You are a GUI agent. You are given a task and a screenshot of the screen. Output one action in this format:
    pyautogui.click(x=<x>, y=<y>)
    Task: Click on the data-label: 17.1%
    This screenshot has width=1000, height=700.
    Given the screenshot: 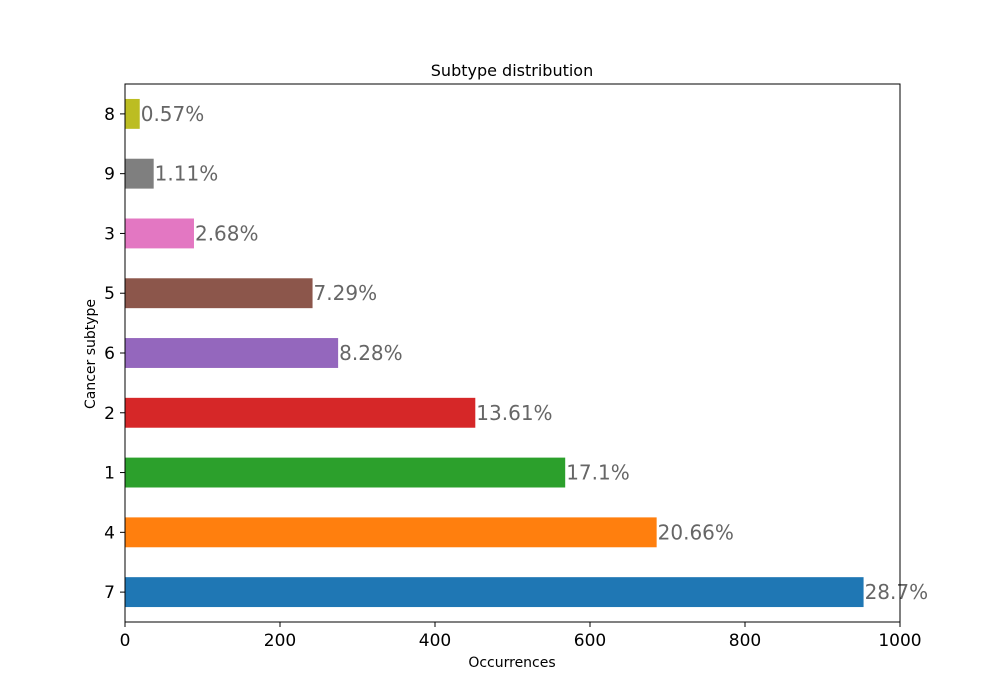 What is the action you would take?
    pyautogui.click(x=598, y=473)
    